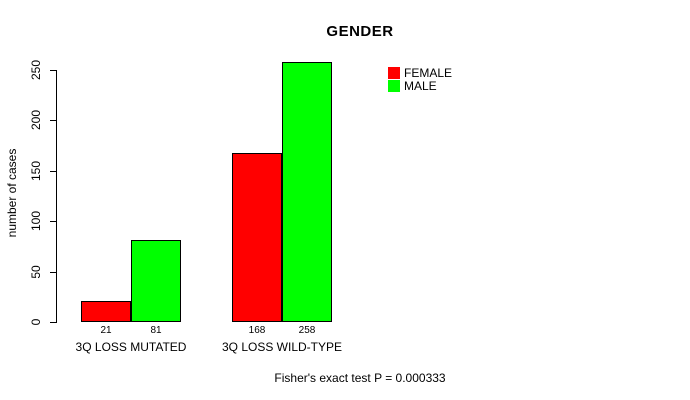  What do you see at coordinates (36, 120) in the screenshot?
I see `tick-label: 200` at bounding box center [36, 120].